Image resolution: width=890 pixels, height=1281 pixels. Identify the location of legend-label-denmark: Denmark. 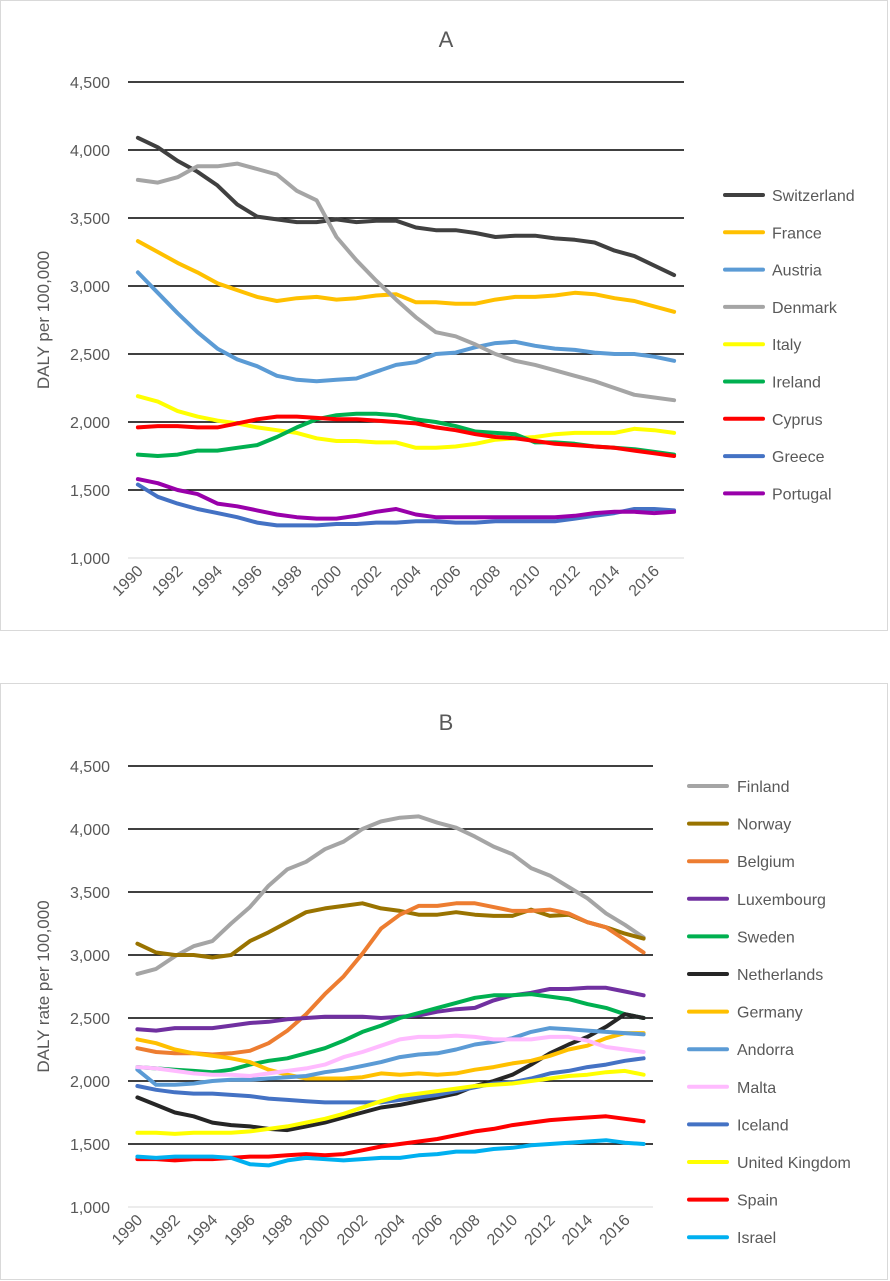
(805, 308).